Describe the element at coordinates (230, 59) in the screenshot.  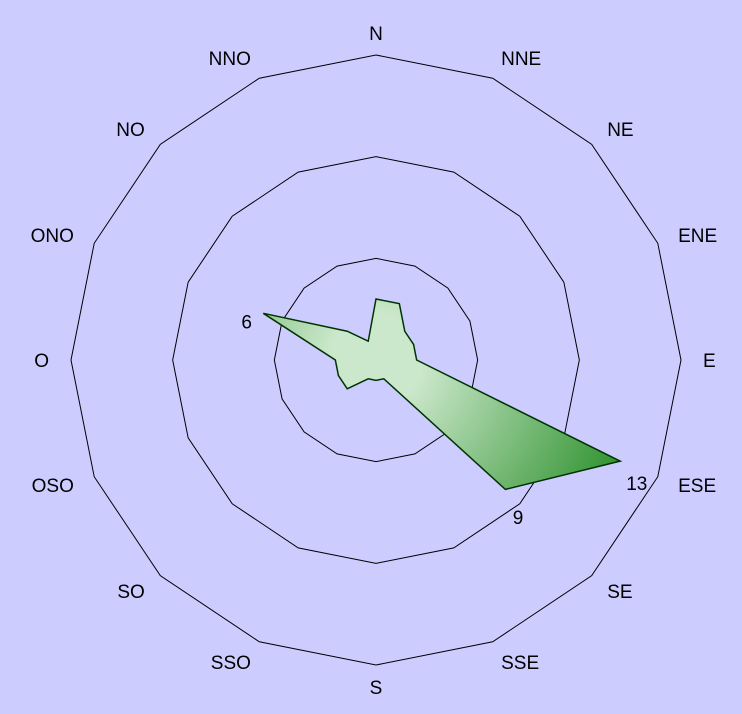
I see `category-label-nno: NNO` at that location.